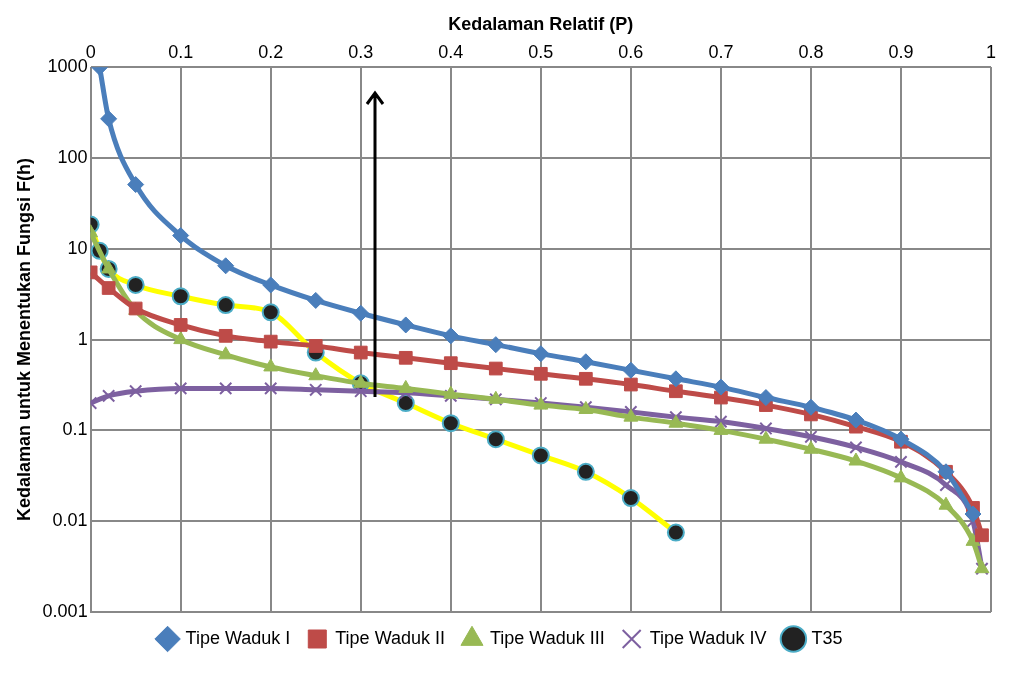  I want to click on x-axis-title: Kedalaman Relatif (P), so click(541, 23).